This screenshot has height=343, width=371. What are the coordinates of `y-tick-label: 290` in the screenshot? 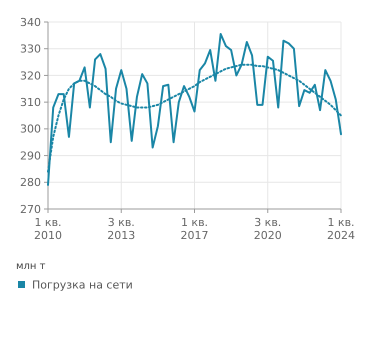 It's located at (30, 155).